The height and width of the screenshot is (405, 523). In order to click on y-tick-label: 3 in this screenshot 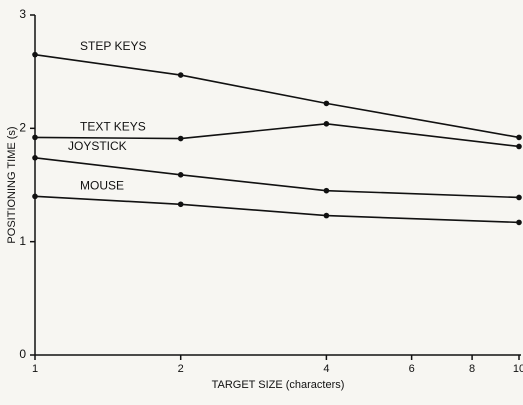, I will do `click(22, 14)`.